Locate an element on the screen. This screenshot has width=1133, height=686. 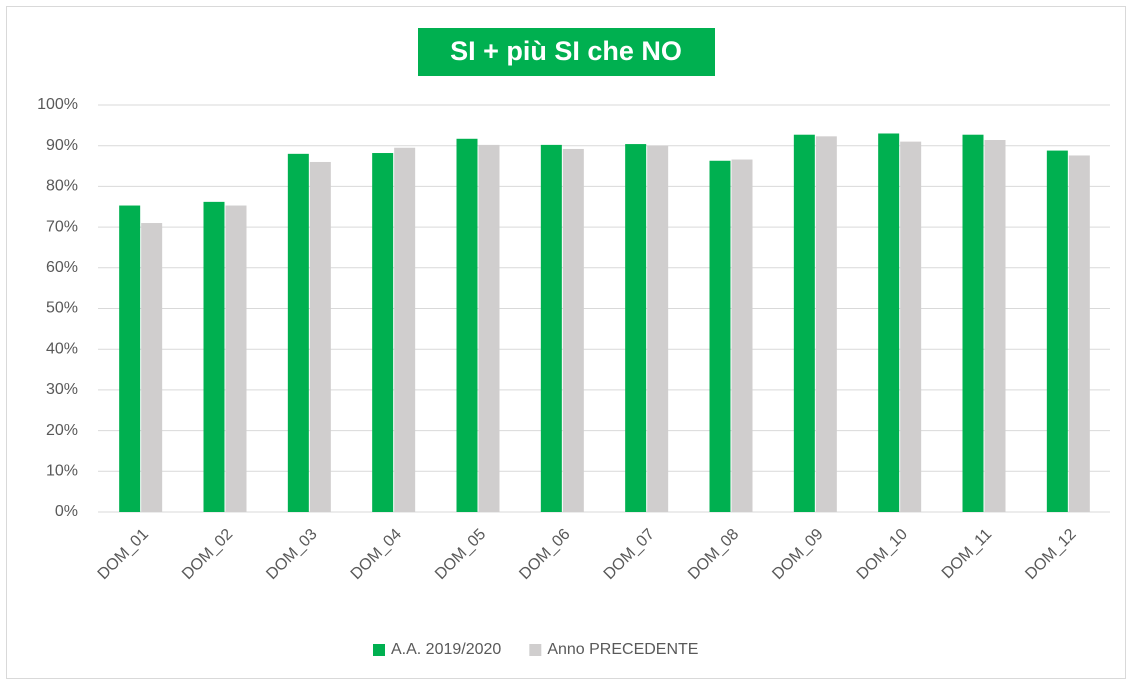
y-tick-label: 40% is located at coordinates (62, 348).